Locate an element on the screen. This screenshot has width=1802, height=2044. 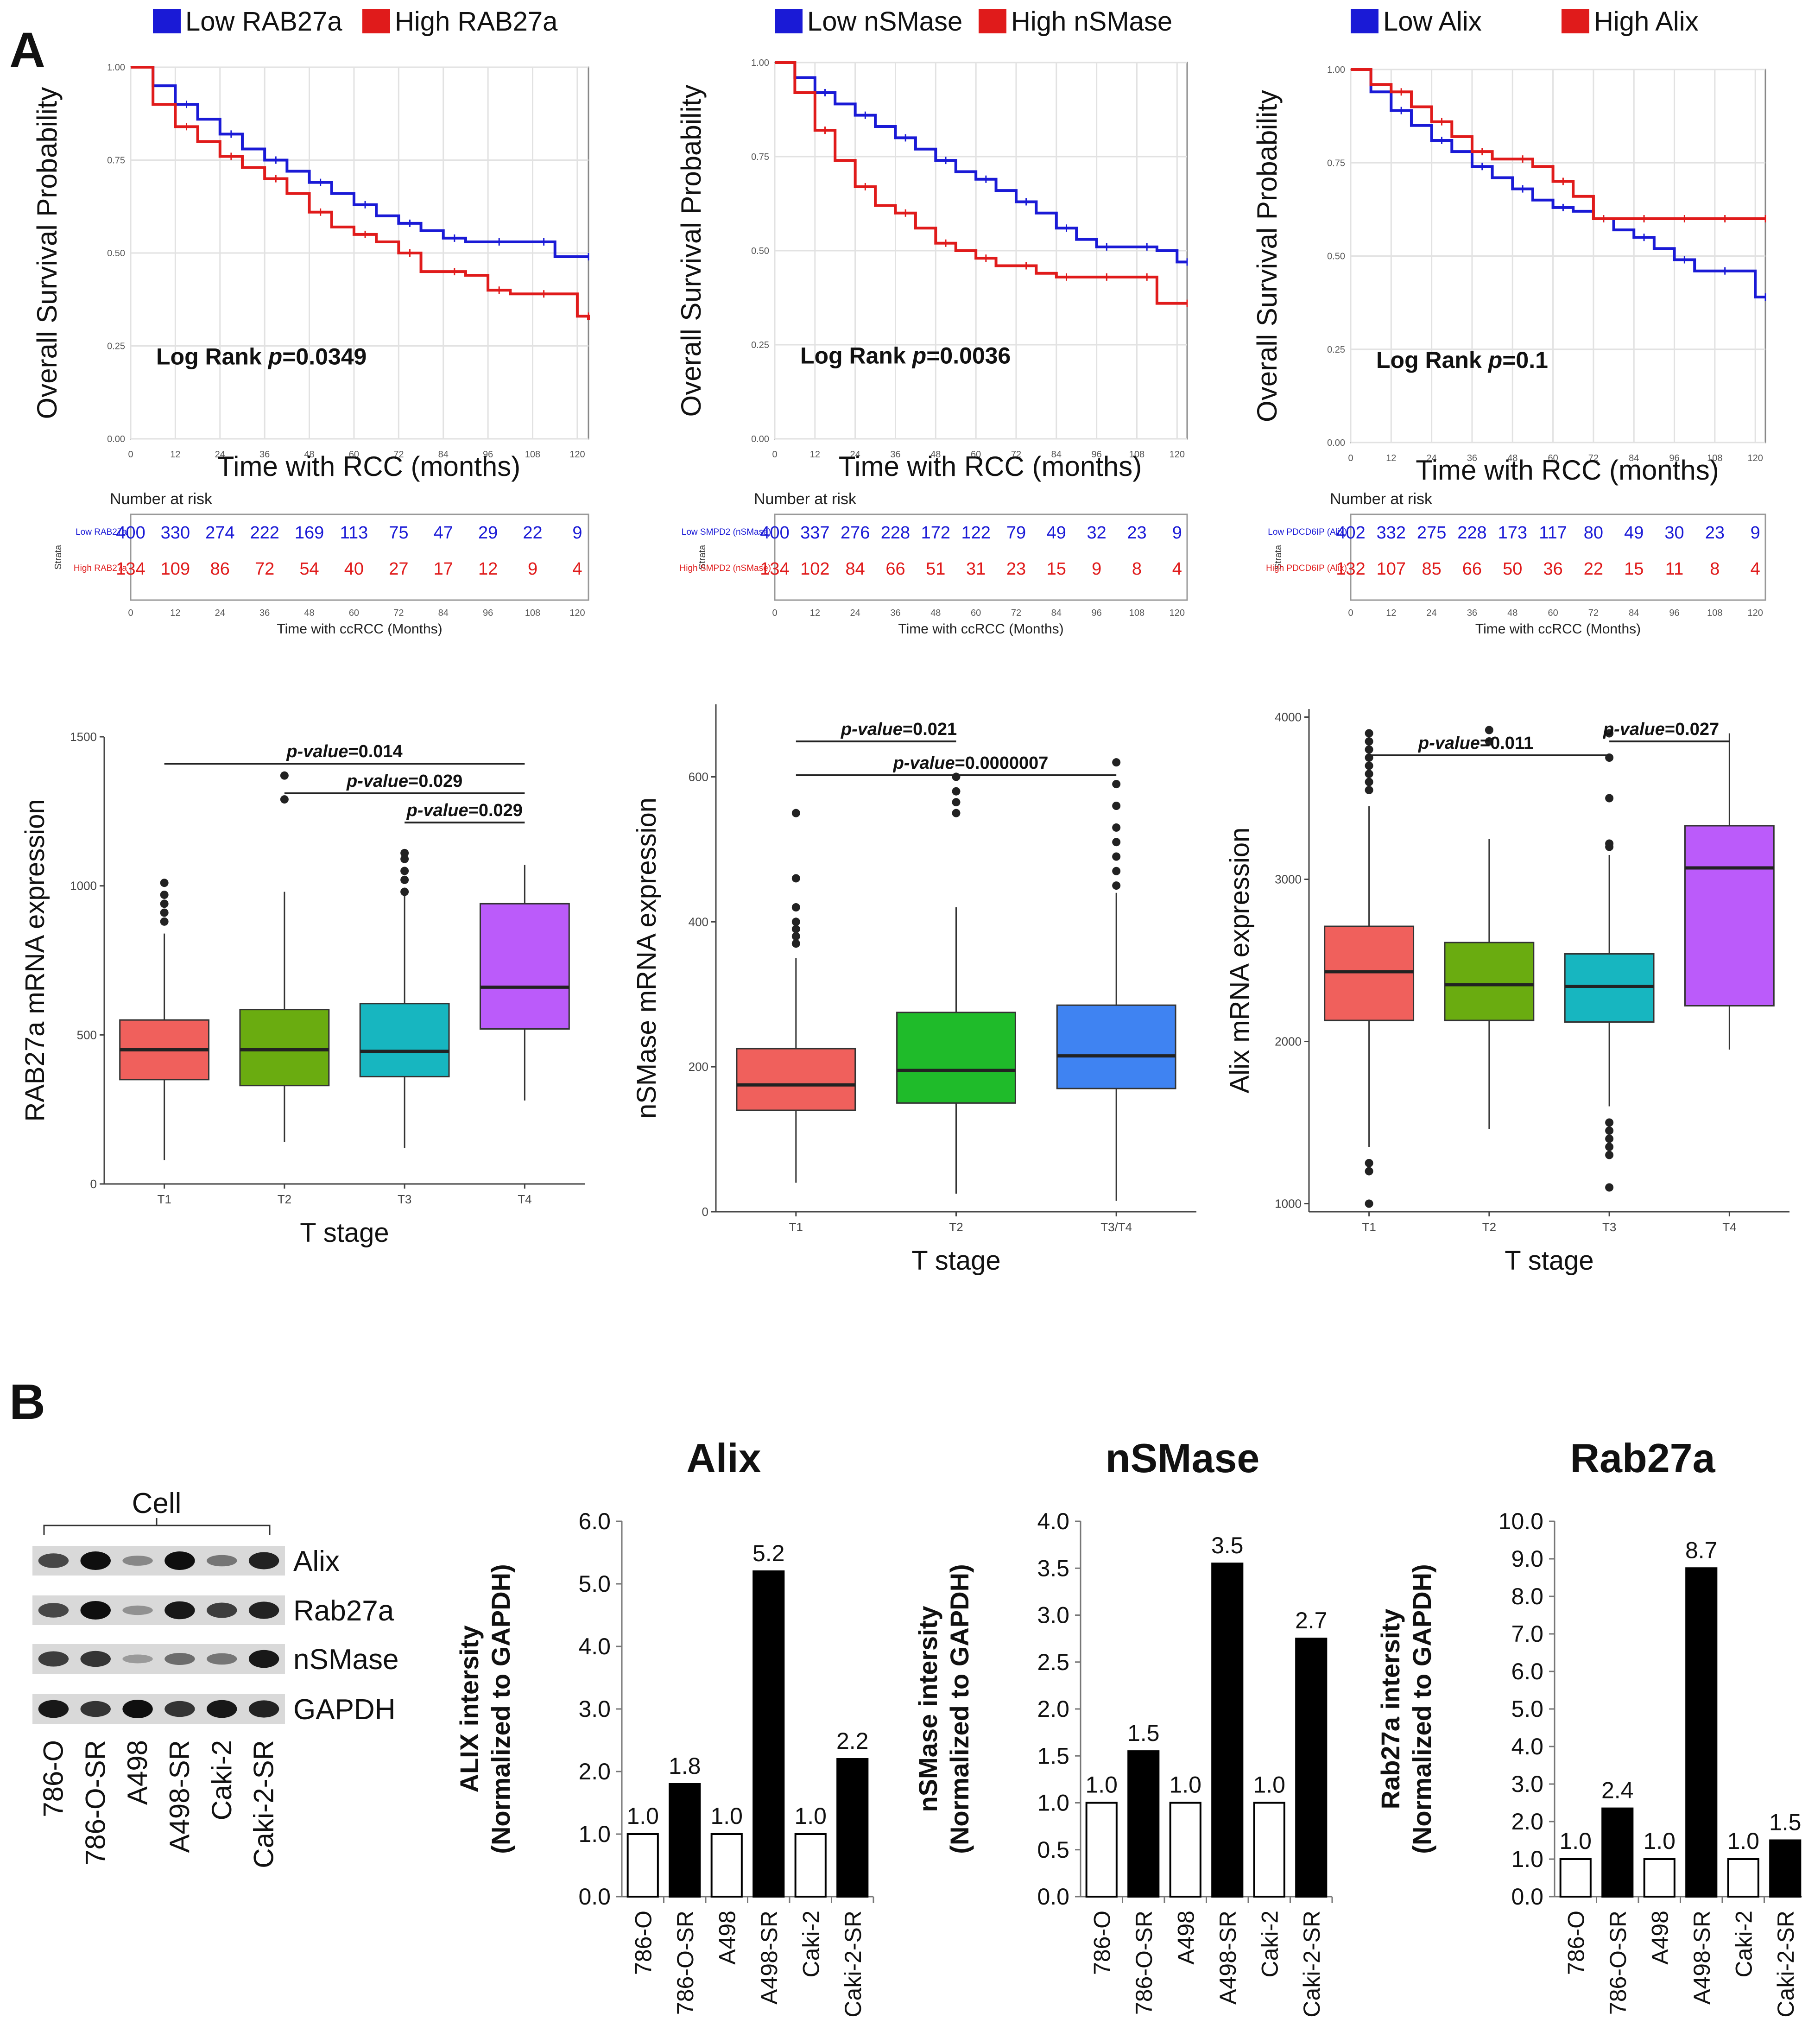
y-tick-label: 4000 is located at coordinates (1288, 717).